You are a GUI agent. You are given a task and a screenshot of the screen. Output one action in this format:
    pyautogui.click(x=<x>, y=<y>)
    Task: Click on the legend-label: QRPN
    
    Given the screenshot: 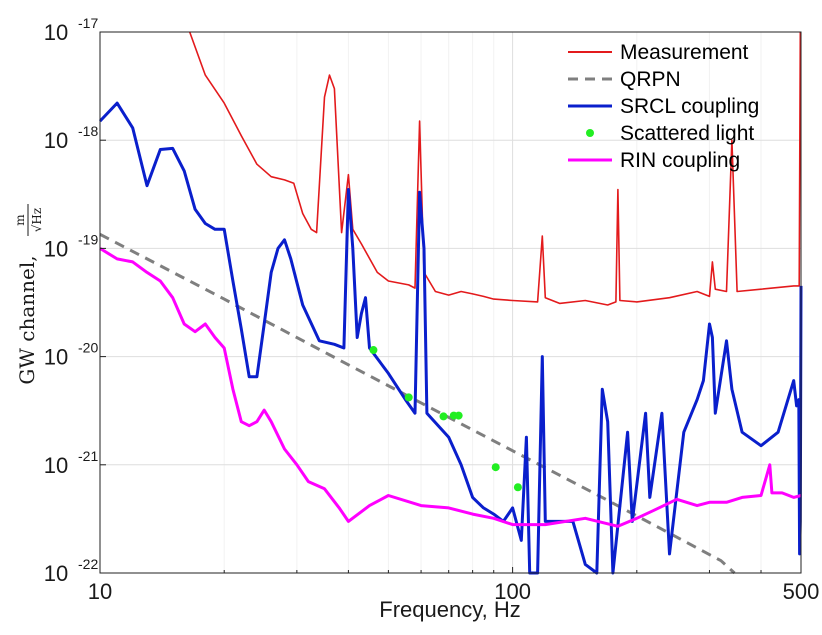 What is the action you would take?
    pyautogui.click(x=650, y=79)
    